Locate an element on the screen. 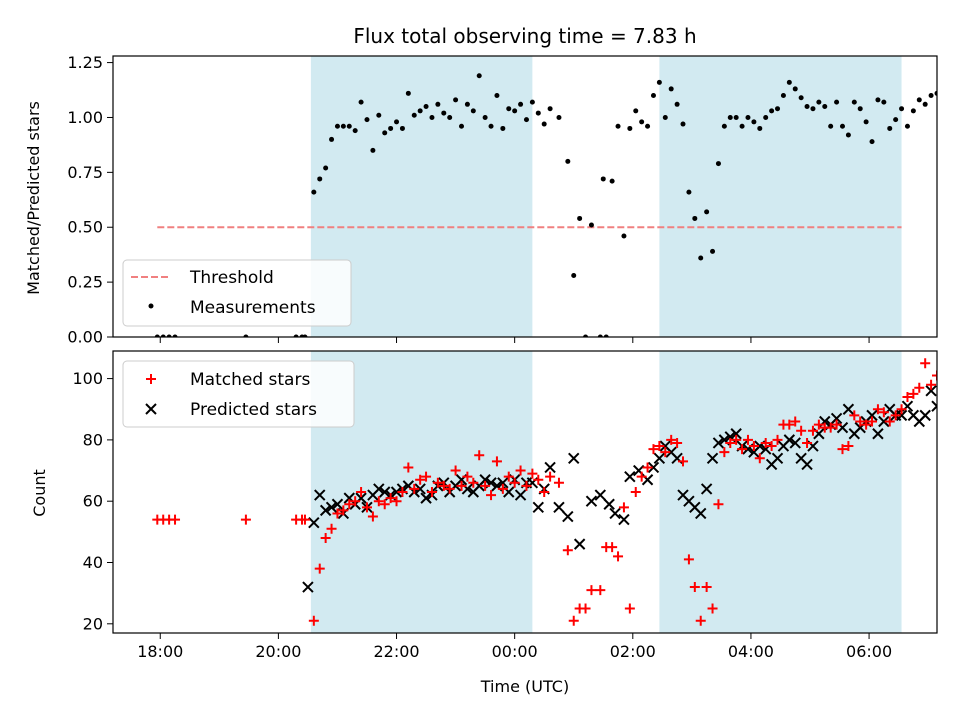 Image resolution: width=960 pixels, height=720 pixels. bottom-y-tick-label: 40 is located at coordinates (93, 562).